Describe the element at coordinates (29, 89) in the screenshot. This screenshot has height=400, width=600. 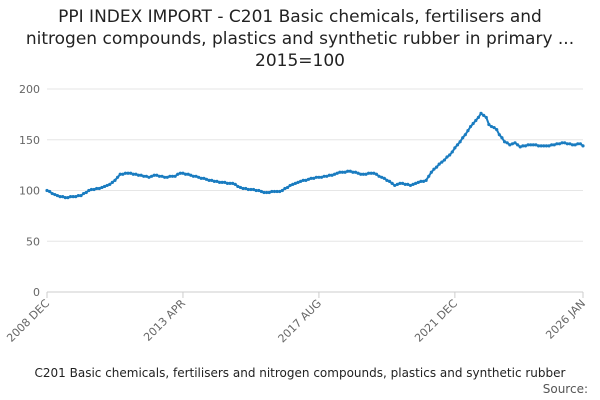
I see `y-tick-label: 200` at that location.